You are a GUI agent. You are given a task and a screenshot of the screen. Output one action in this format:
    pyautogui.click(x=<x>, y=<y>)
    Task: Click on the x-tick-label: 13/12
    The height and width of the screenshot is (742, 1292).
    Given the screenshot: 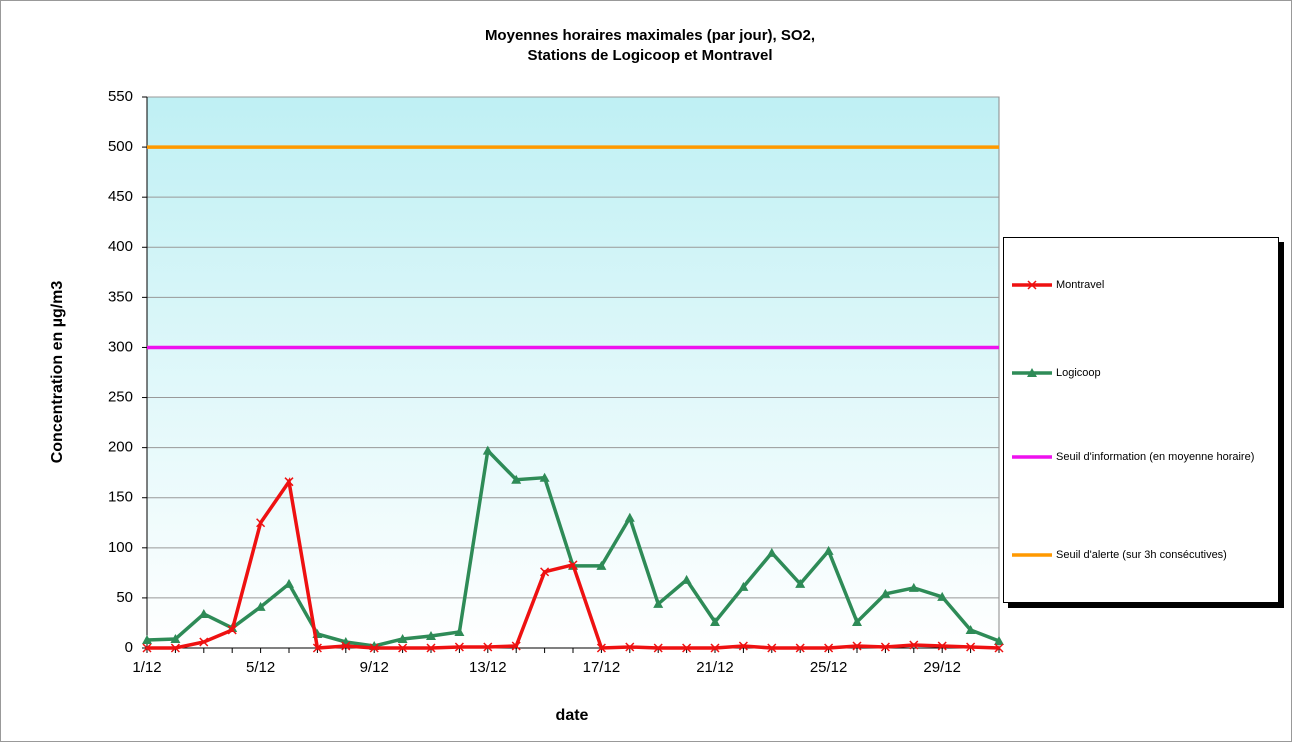 What is the action you would take?
    pyautogui.click(x=488, y=667)
    